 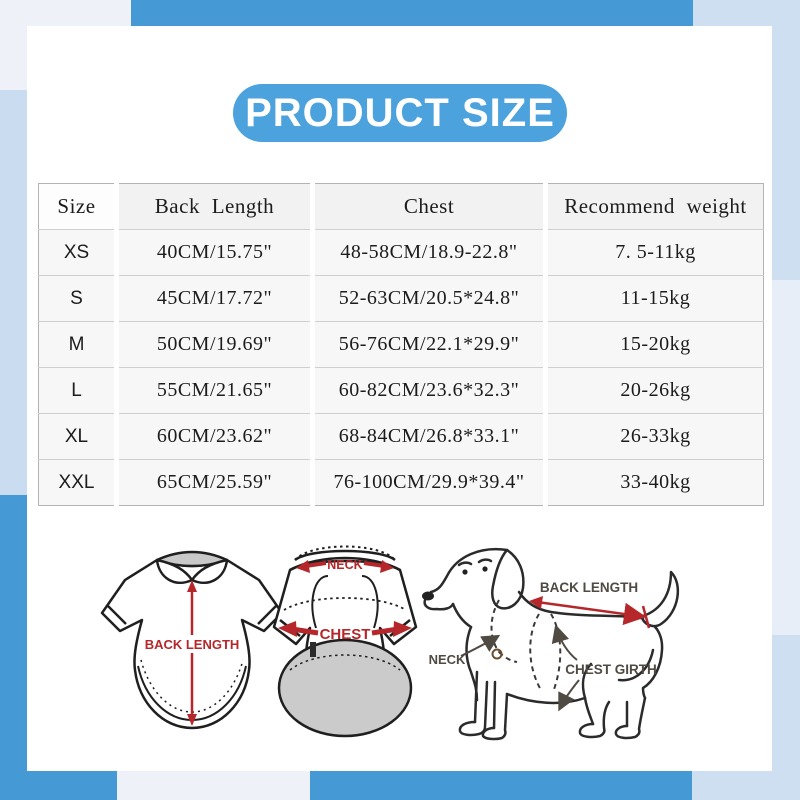 What do you see at coordinates (213, 206) in the screenshot?
I see `header-back-length: Back Length` at bounding box center [213, 206].